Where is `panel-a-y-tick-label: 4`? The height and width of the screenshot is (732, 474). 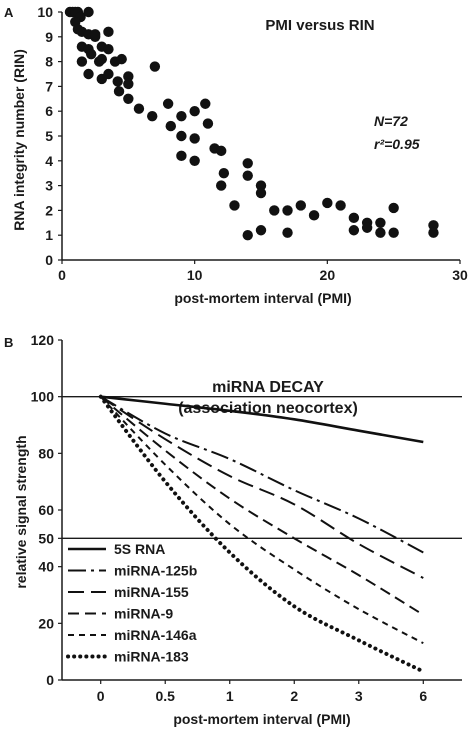 panel-a-y-tick-label: 4 is located at coordinates (49, 161).